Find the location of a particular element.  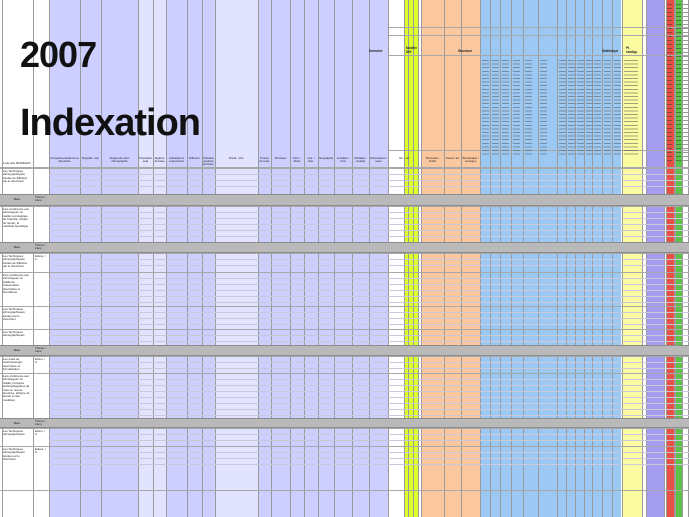

column-header: Visuel / art is located at coordinates (452, 158).